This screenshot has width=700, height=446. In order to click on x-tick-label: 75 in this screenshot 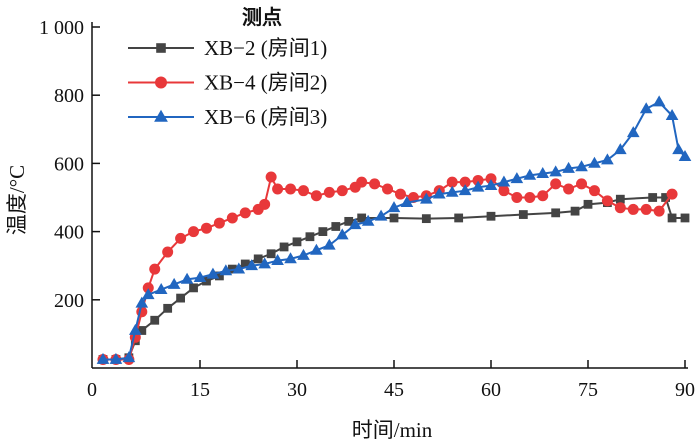, I will do `click(588, 390)`.